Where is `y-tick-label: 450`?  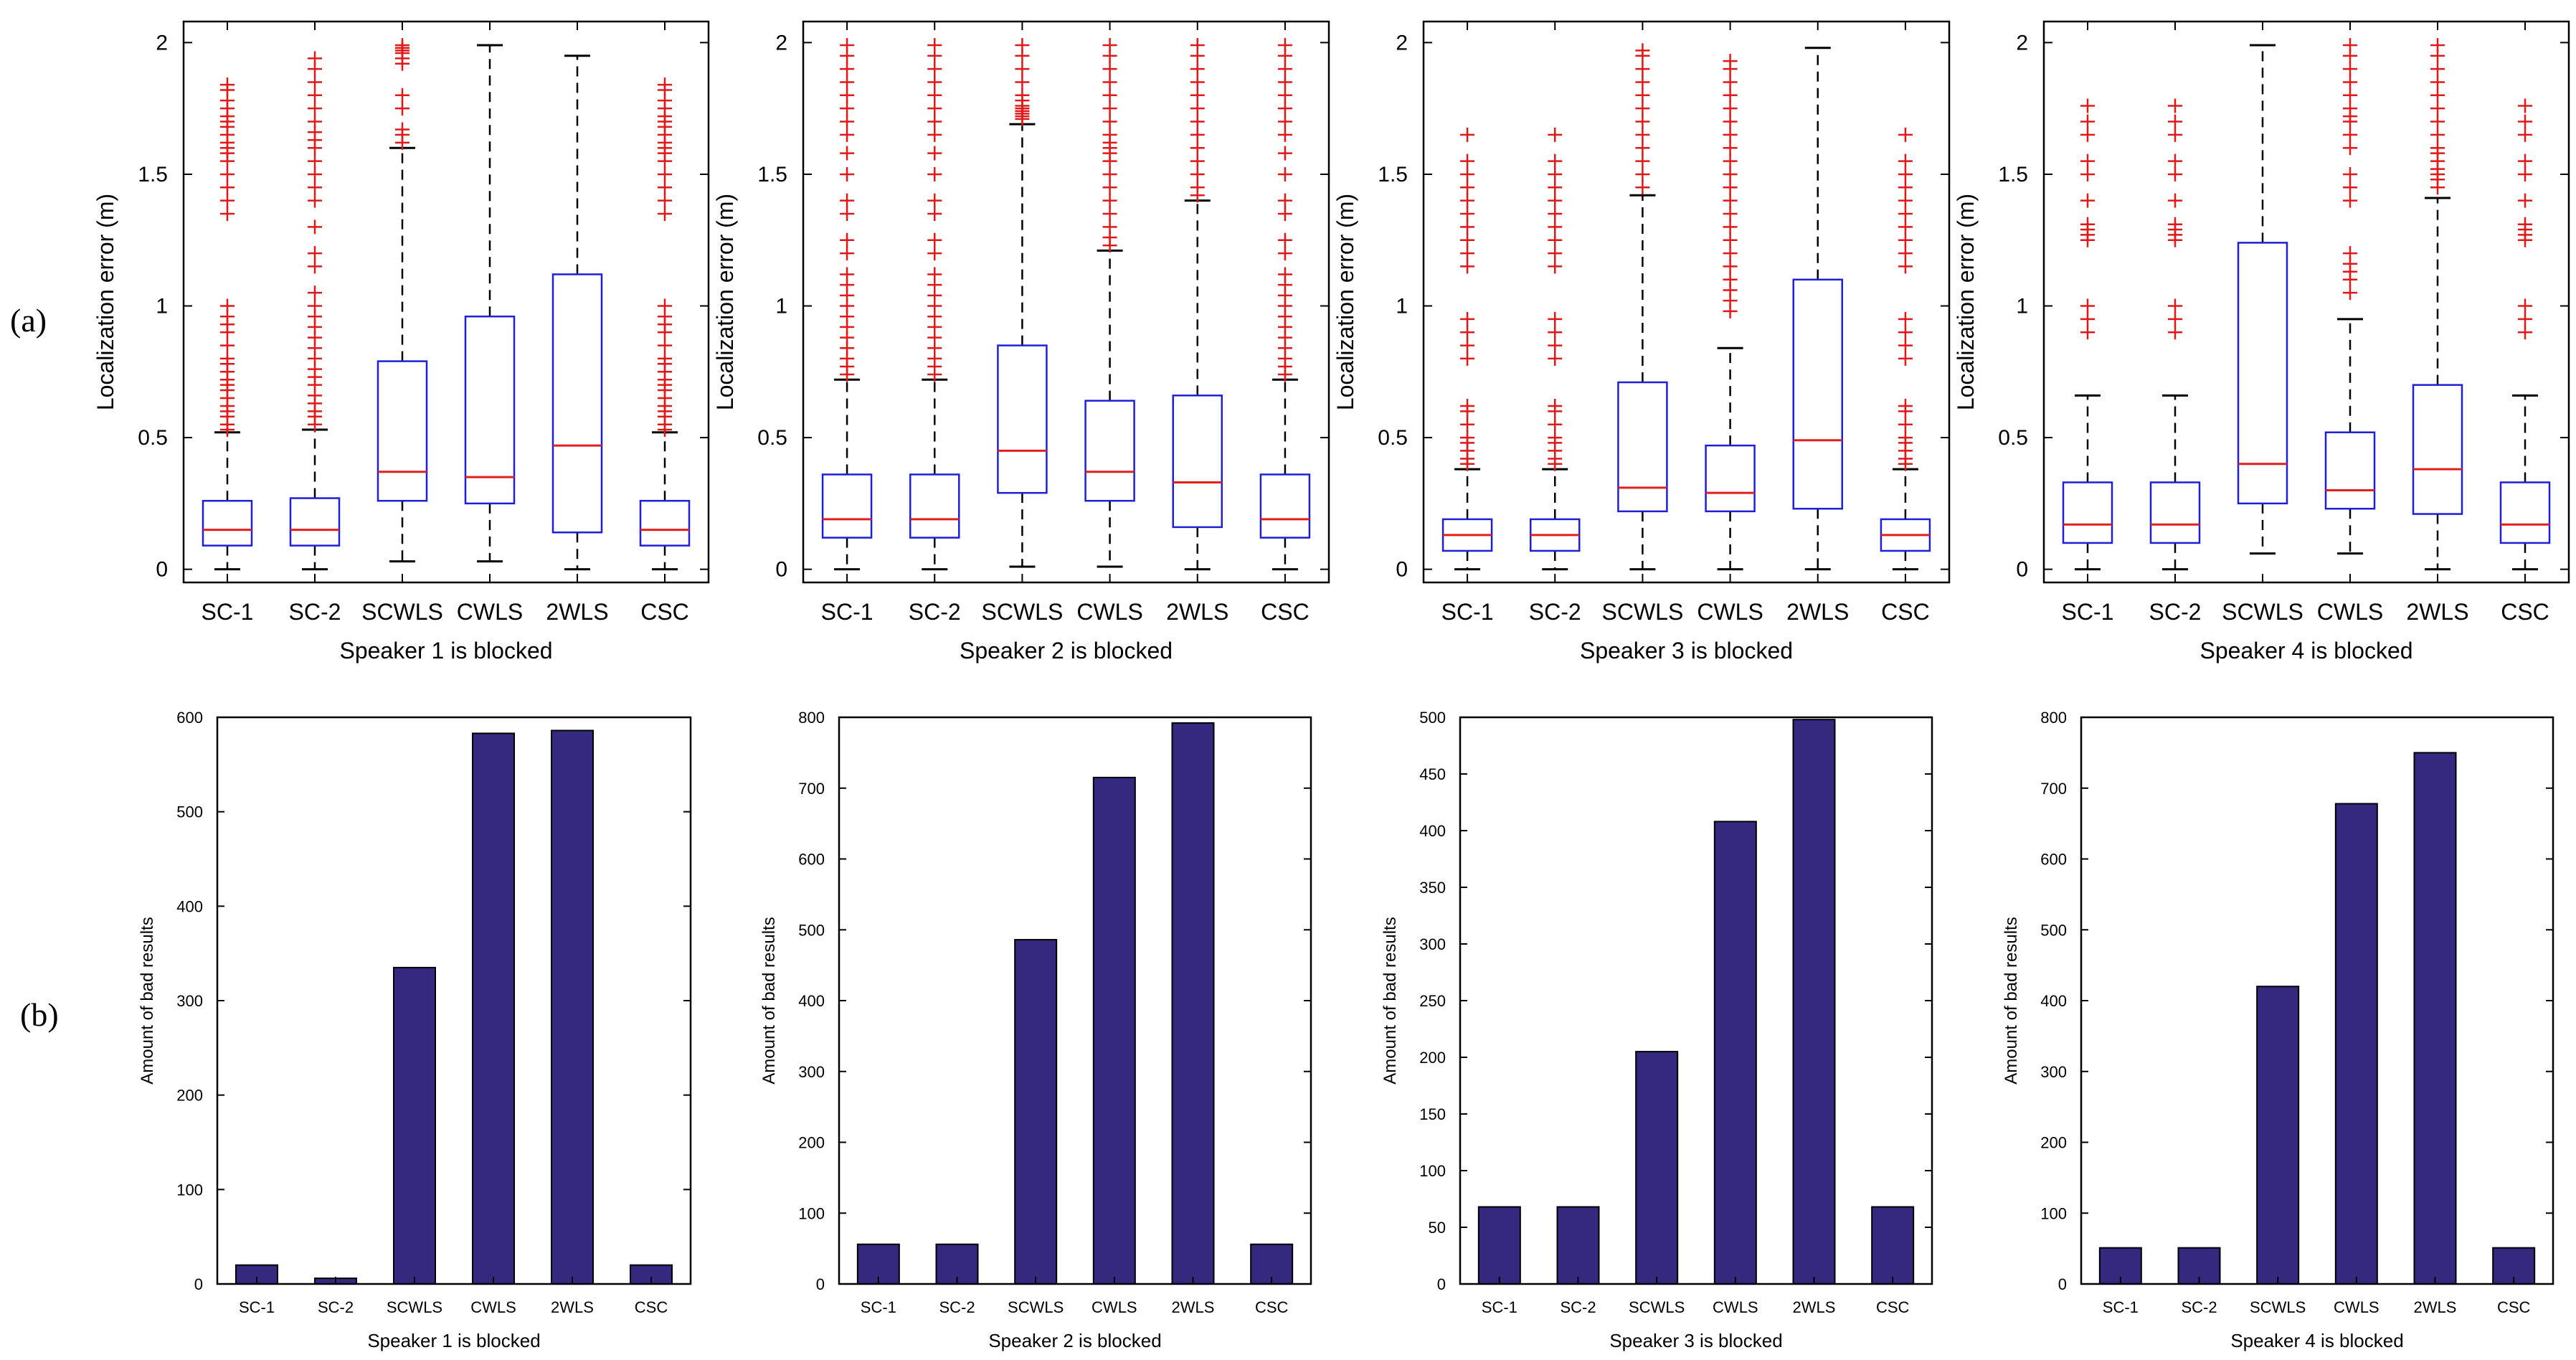
y-tick-label: 450 is located at coordinates (1432, 774).